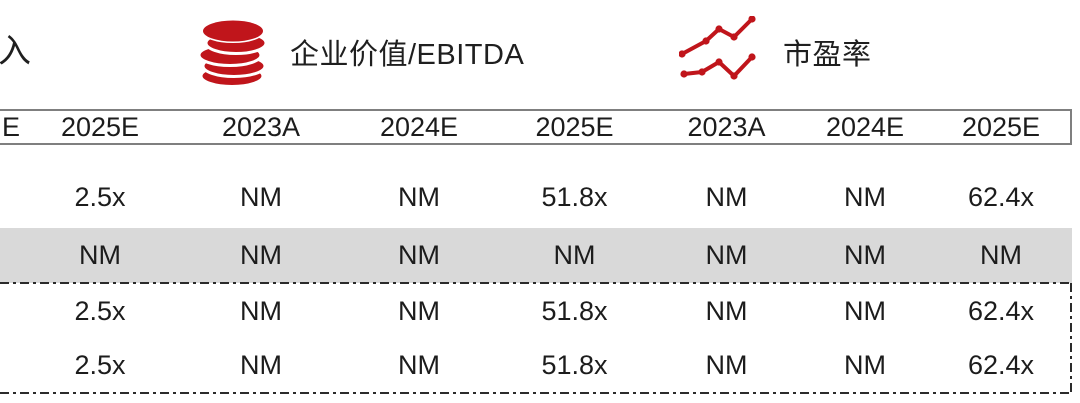 This screenshot has width=1080, height=403. Describe the element at coordinates (717, 50) in the screenshot. I see `line-chart-icon` at that location.